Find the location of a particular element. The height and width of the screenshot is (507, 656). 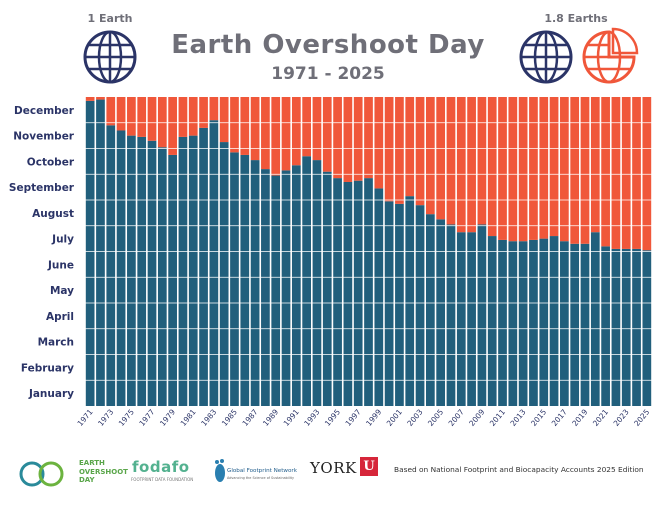

x-tick-label: 1979 is located at coordinates (167, 417).